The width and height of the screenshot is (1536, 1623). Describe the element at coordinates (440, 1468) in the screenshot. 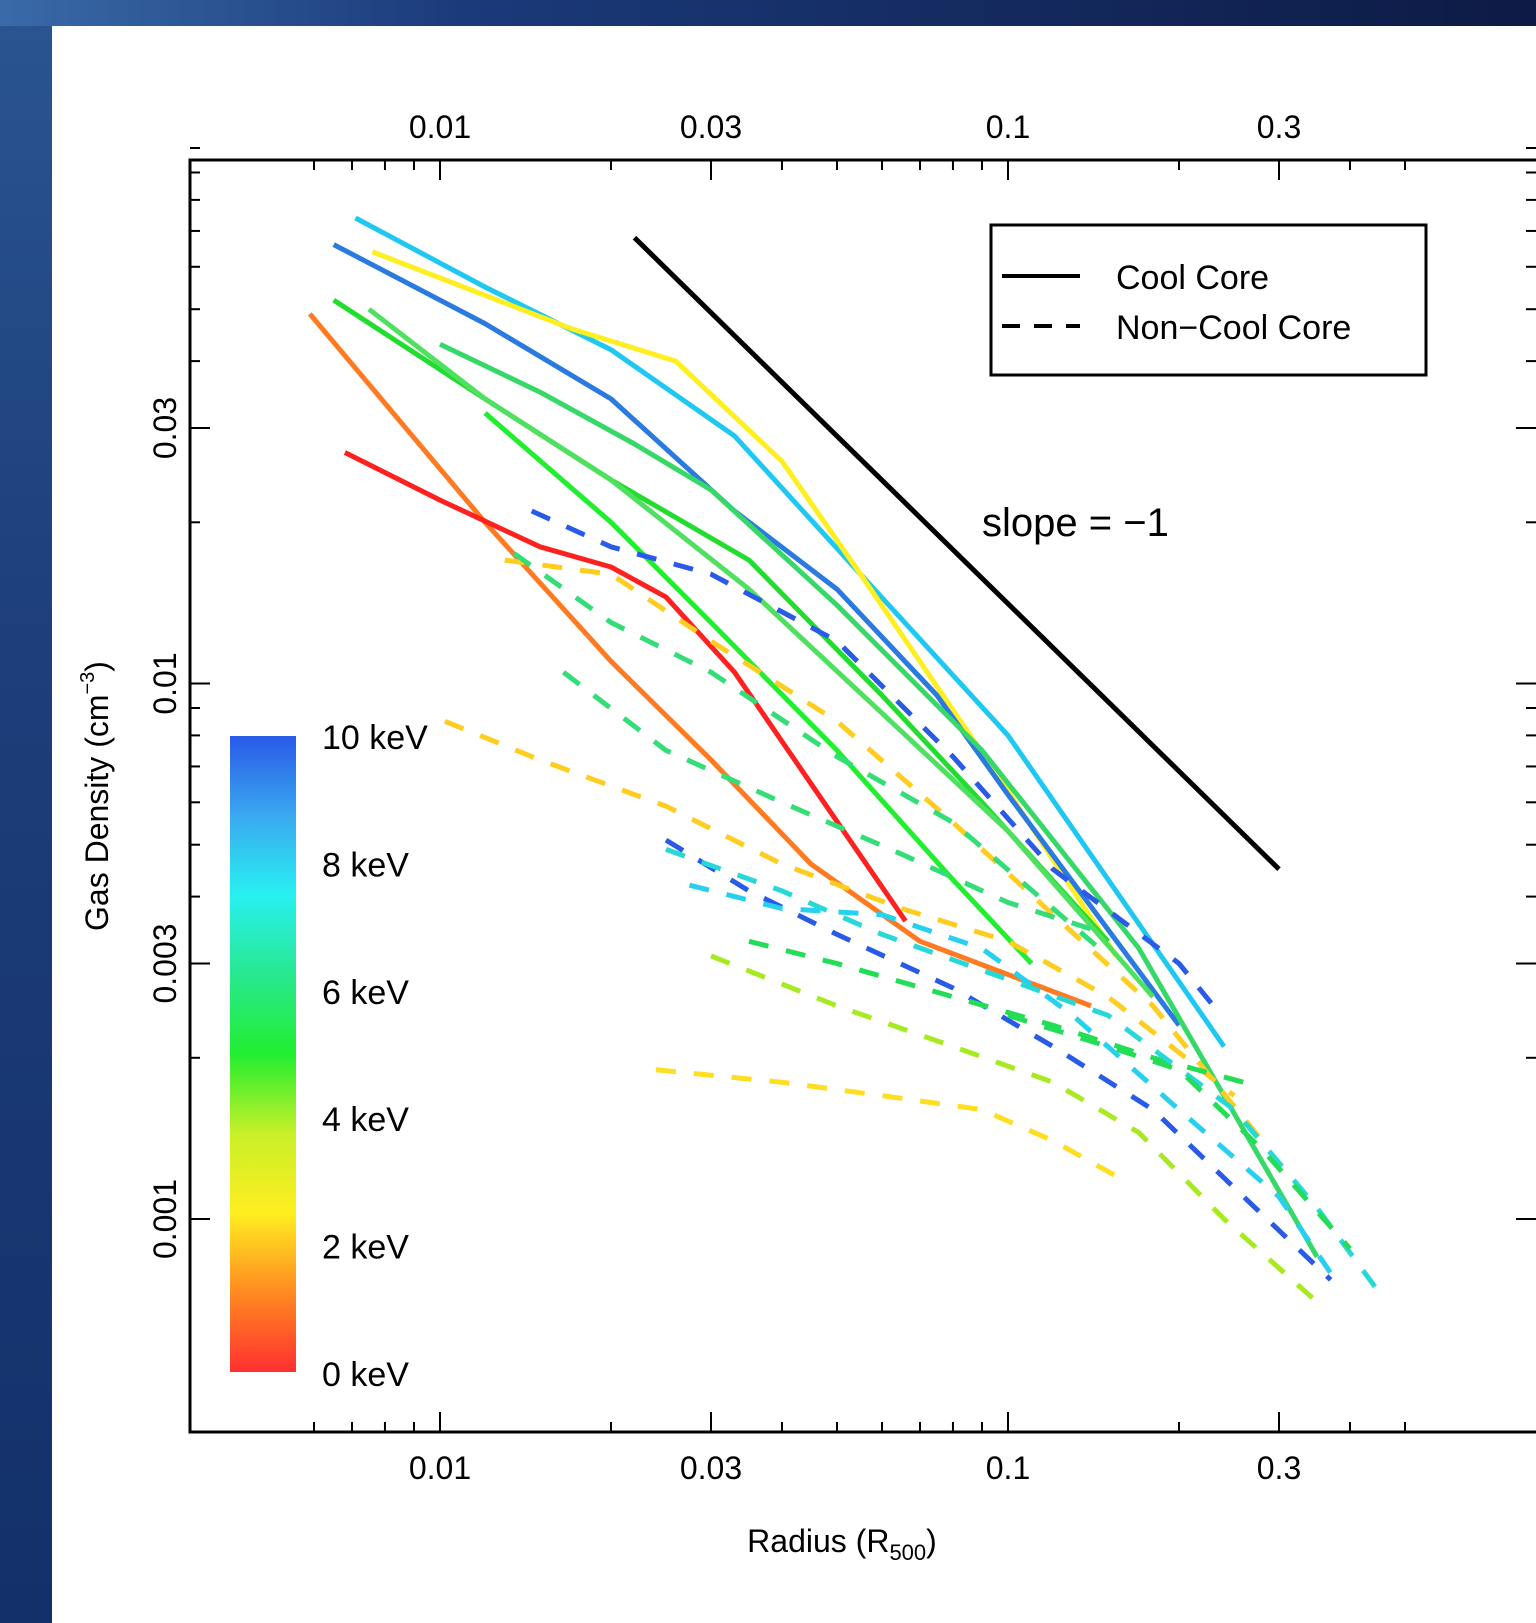

I see `x-tick-label-bottom: 0.01` at that location.